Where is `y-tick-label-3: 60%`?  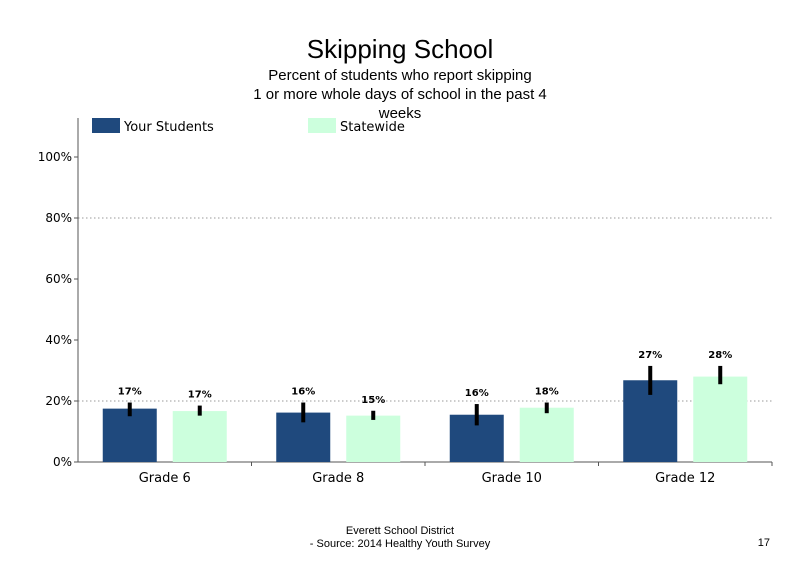 y-tick-label-3: 60% is located at coordinates (58, 279).